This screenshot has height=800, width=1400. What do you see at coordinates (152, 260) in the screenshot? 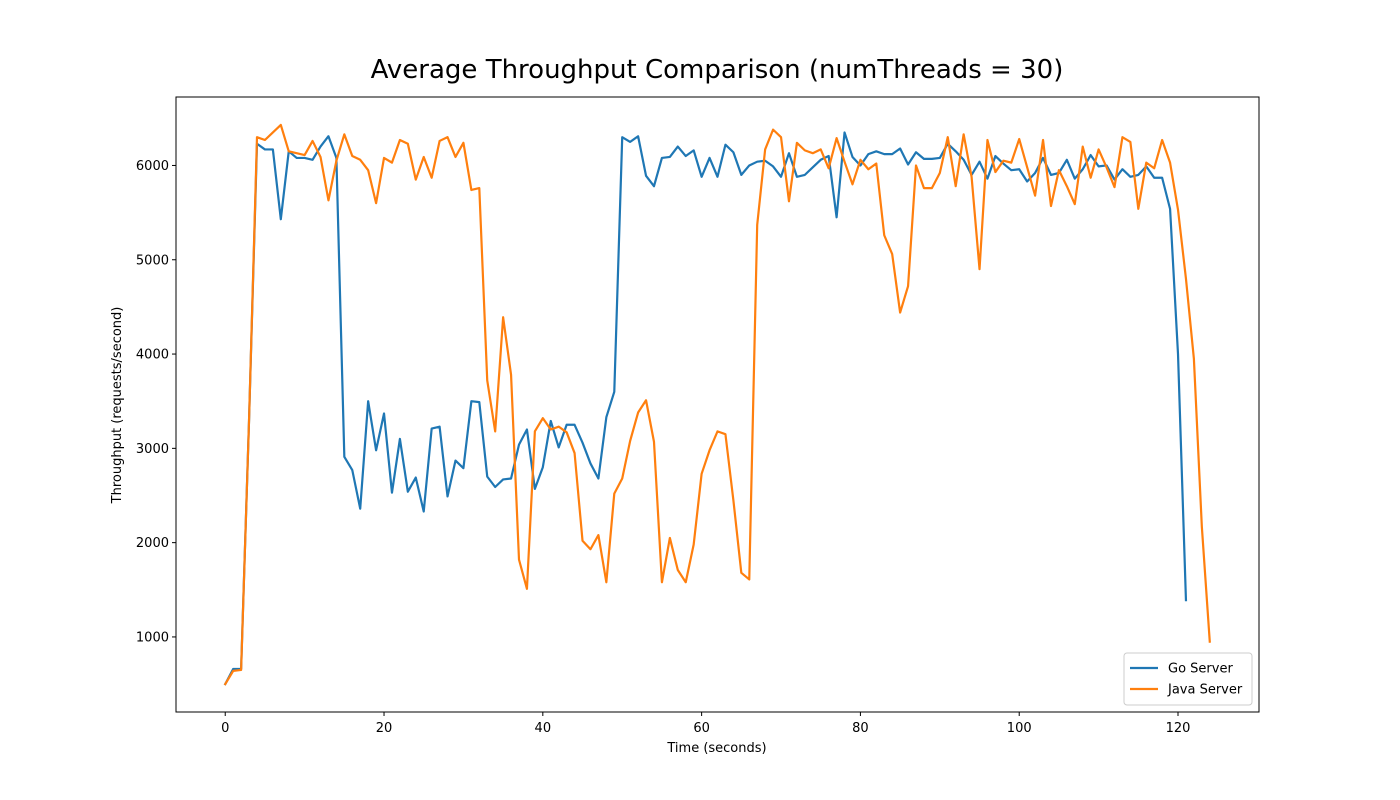
I see `y-tick-label: 5000` at bounding box center [152, 260].